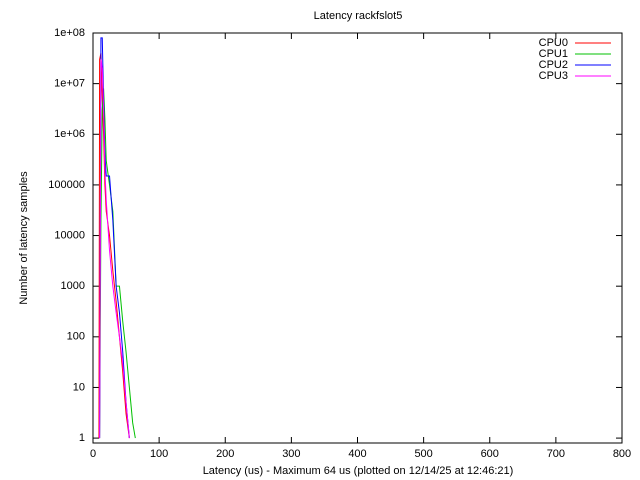  What do you see at coordinates (553, 76) in the screenshot?
I see `legend-label: CPU3` at bounding box center [553, 76].